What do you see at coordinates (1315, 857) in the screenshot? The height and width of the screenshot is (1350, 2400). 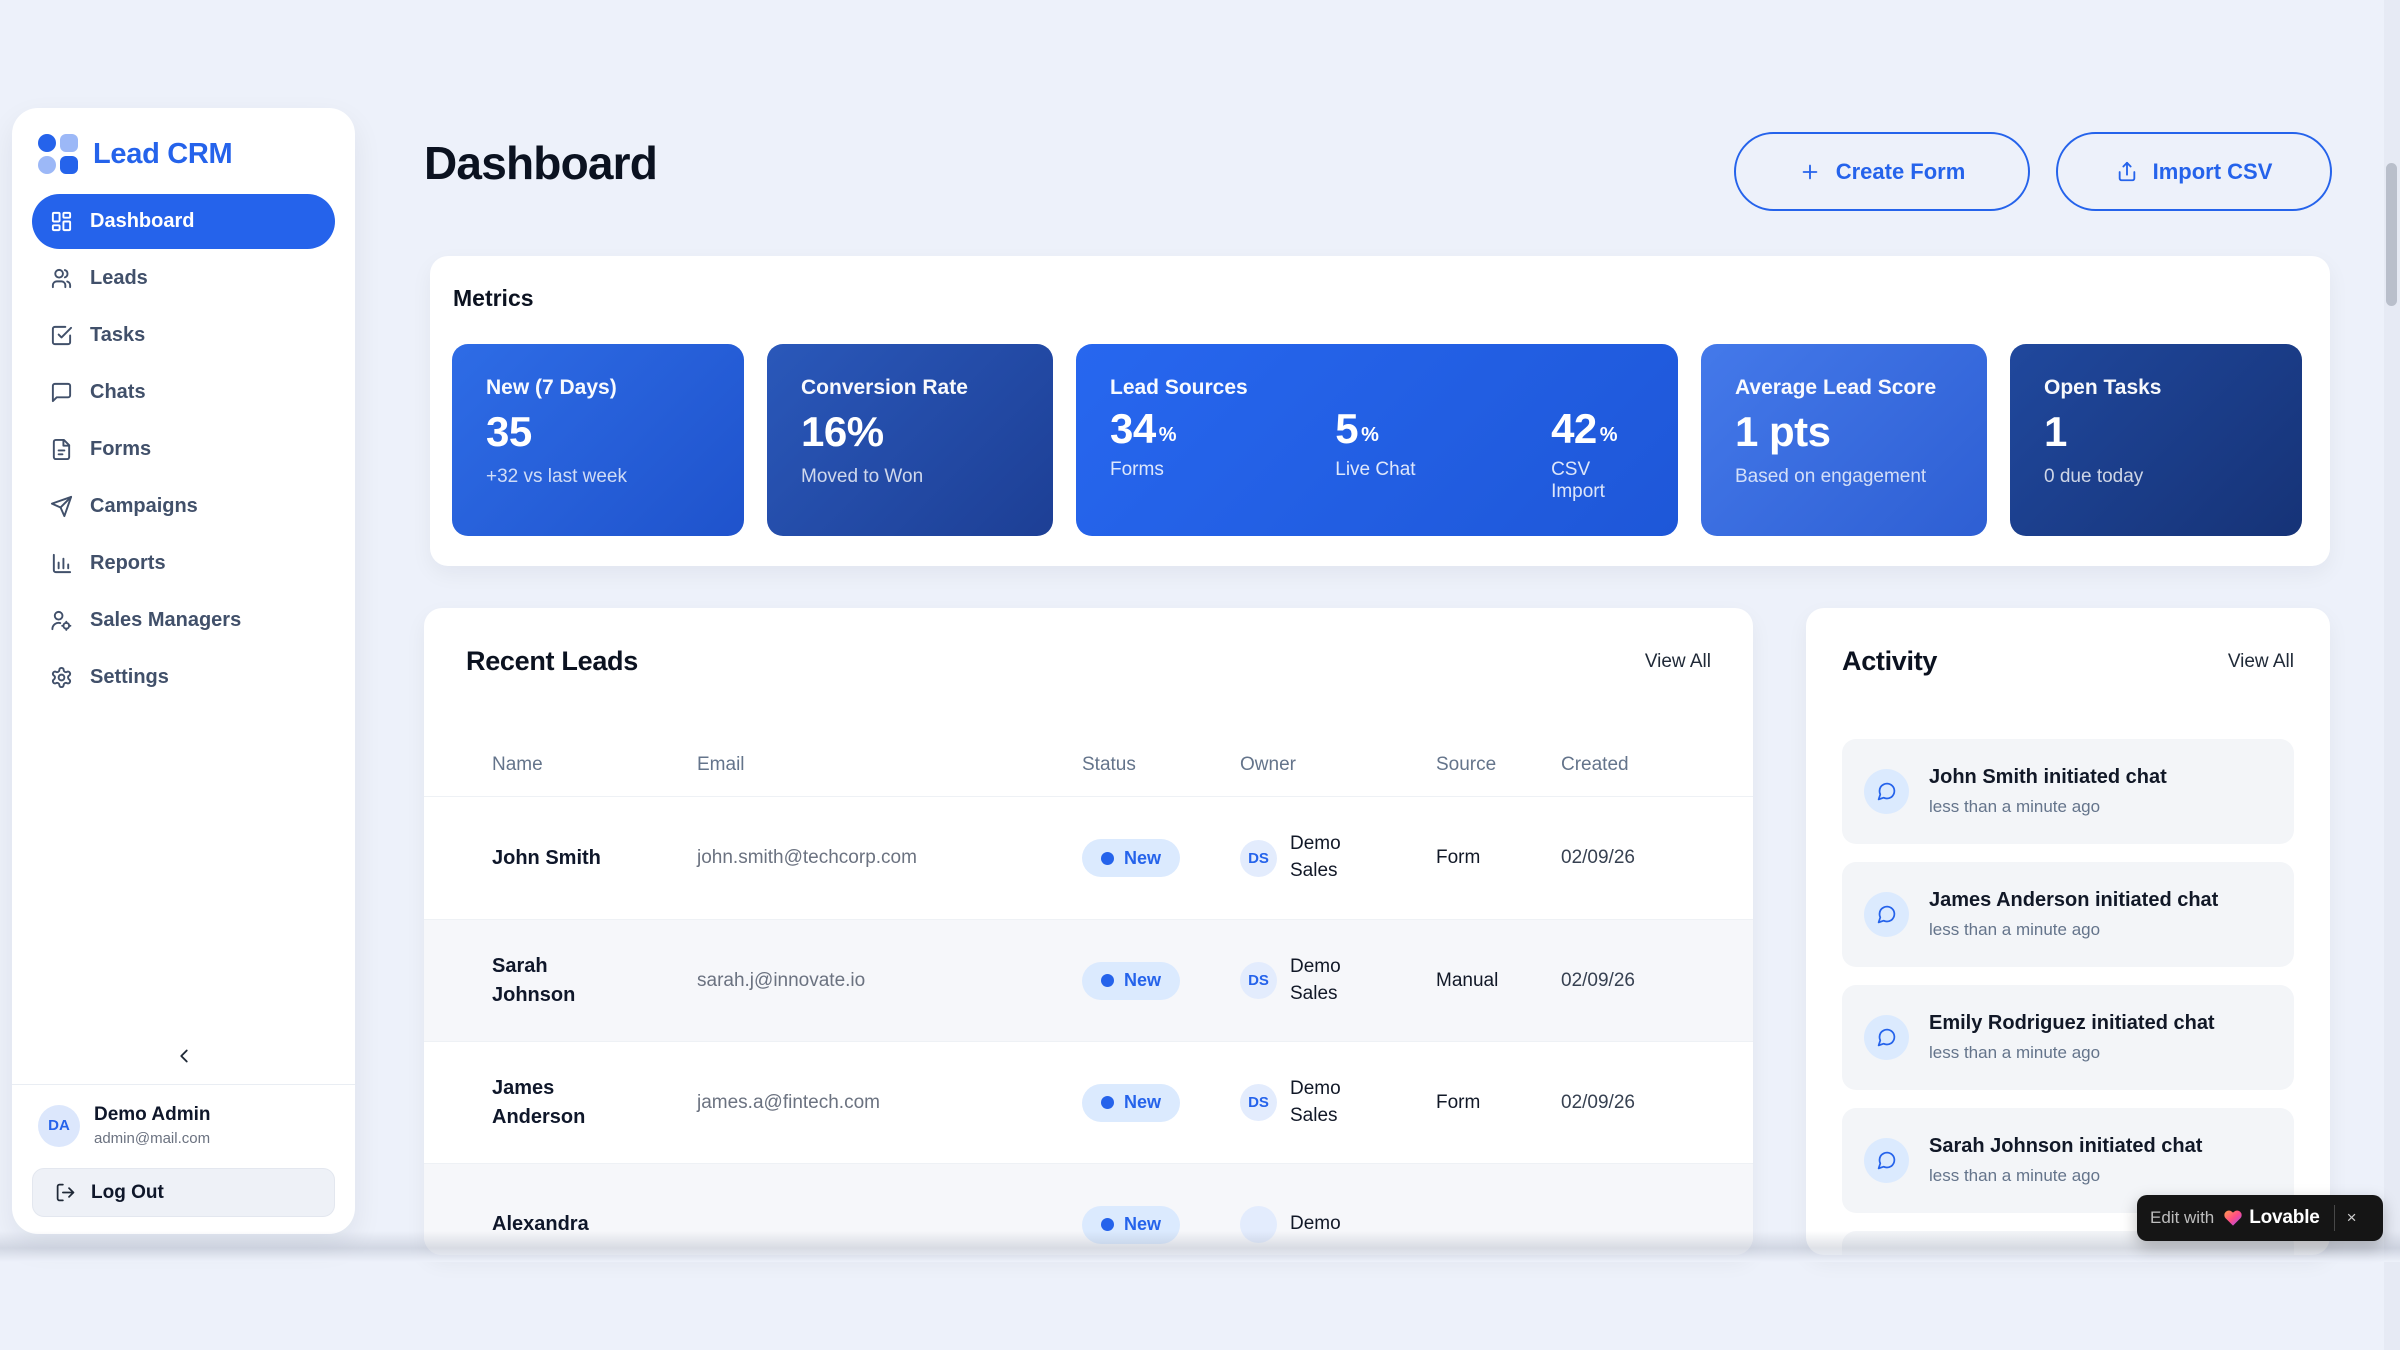 I see `owner-name: Demo Sales` at bounding box center [1315, 857].